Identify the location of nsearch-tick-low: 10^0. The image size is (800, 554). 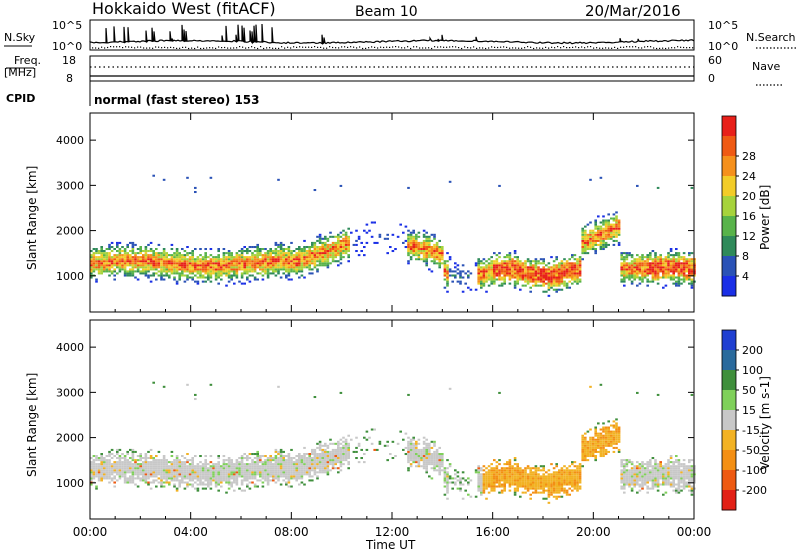
(723, 46).